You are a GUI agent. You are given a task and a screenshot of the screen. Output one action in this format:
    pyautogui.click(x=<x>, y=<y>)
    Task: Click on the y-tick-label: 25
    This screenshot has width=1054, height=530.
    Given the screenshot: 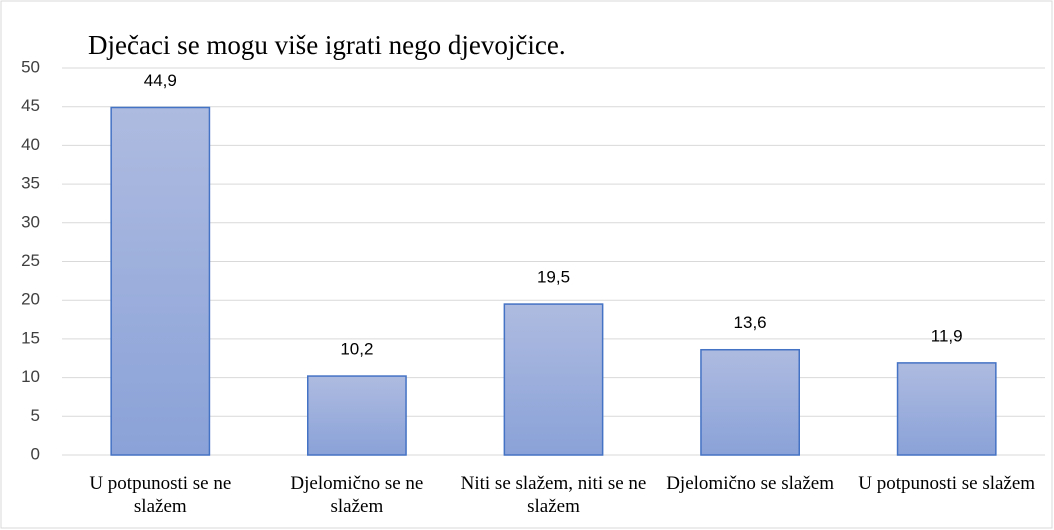 What is the action you would take?
    pyautogui.click(x=30, y=260)
    